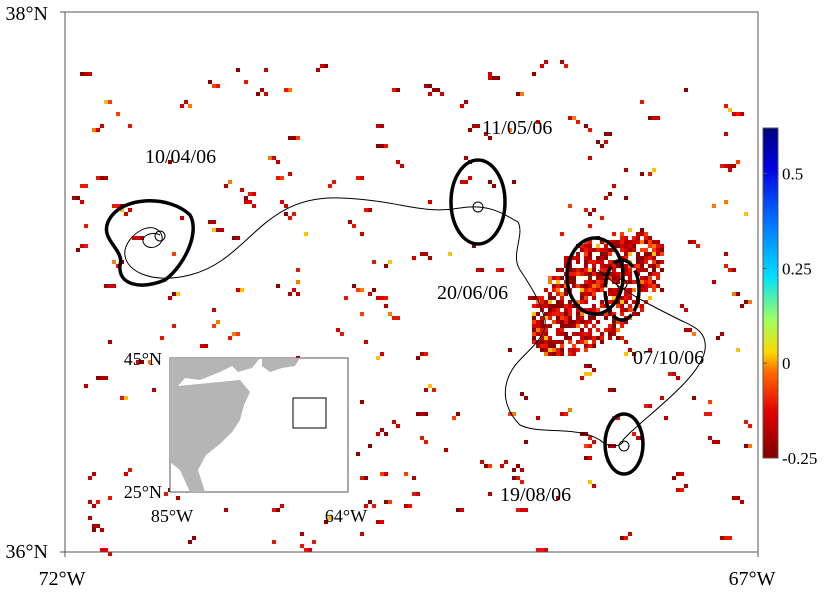 Image resolution: width=830 pixels, height=595 pixels. Describe the element at coordinates (770, 293) in the screenshot. I see `colorbar` at that location.